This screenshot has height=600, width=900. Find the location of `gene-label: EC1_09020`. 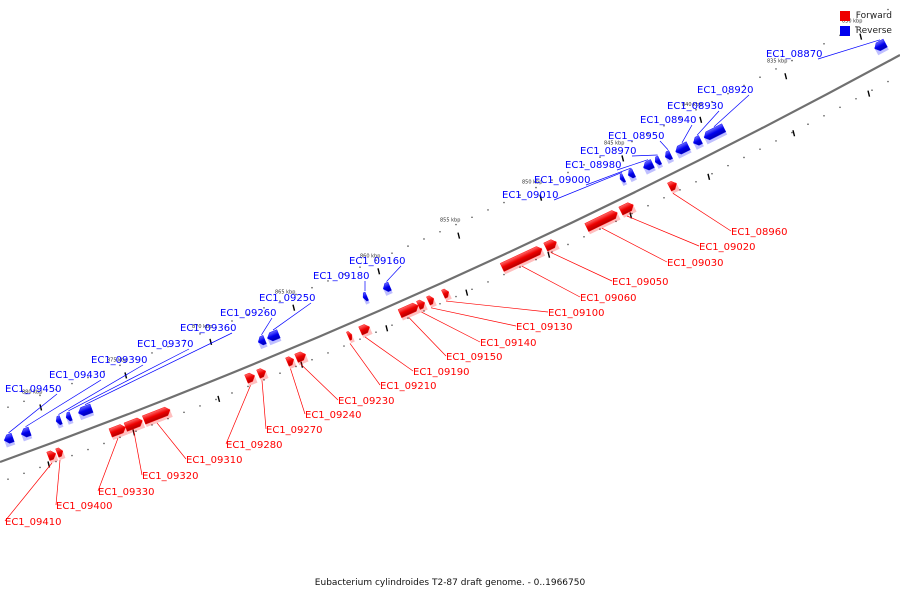

gene-label: EC1_09020 is located at coordinates (727, 247).